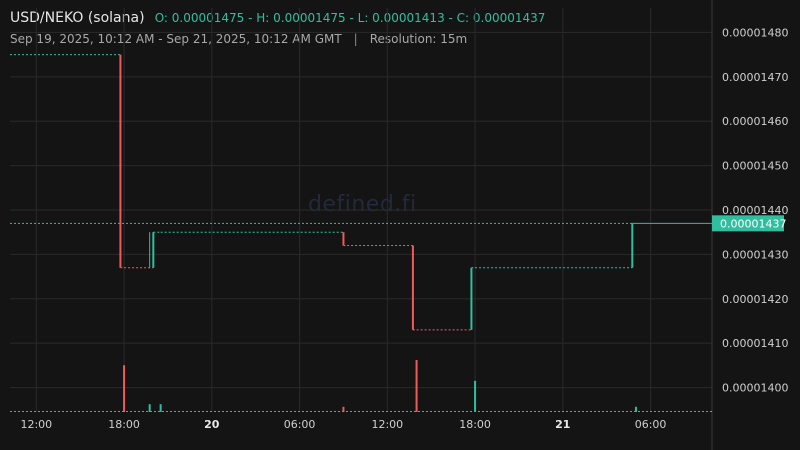 The width and height of the screenshot is (800, 450). What do you see at coordinates (562, 424) in the screenshot?
I see `x-tick-label: 21` at bounding box center [562, 424].